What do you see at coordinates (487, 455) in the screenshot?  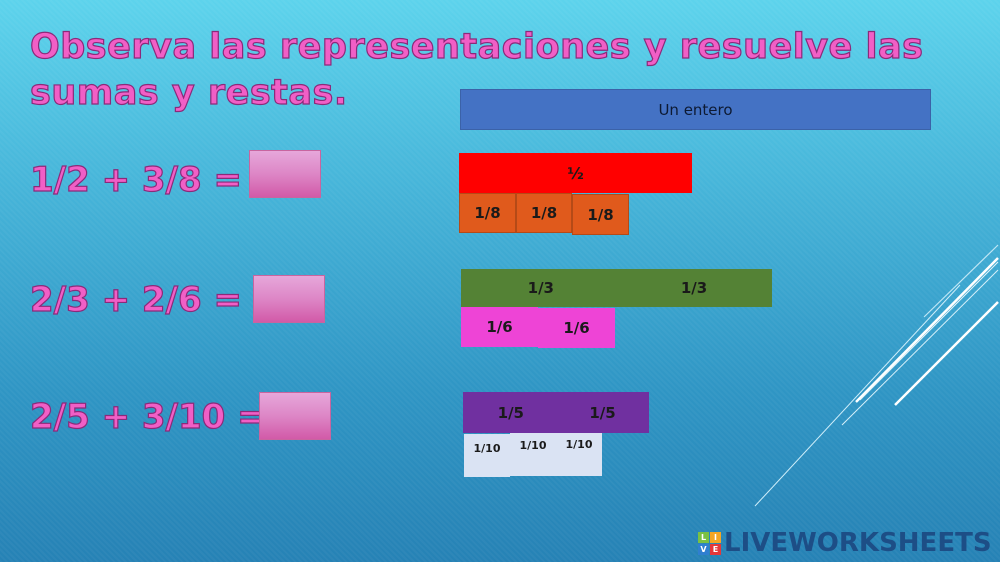 I see `tenth-bar-1: 1/10` at bounding box center [487, 455].